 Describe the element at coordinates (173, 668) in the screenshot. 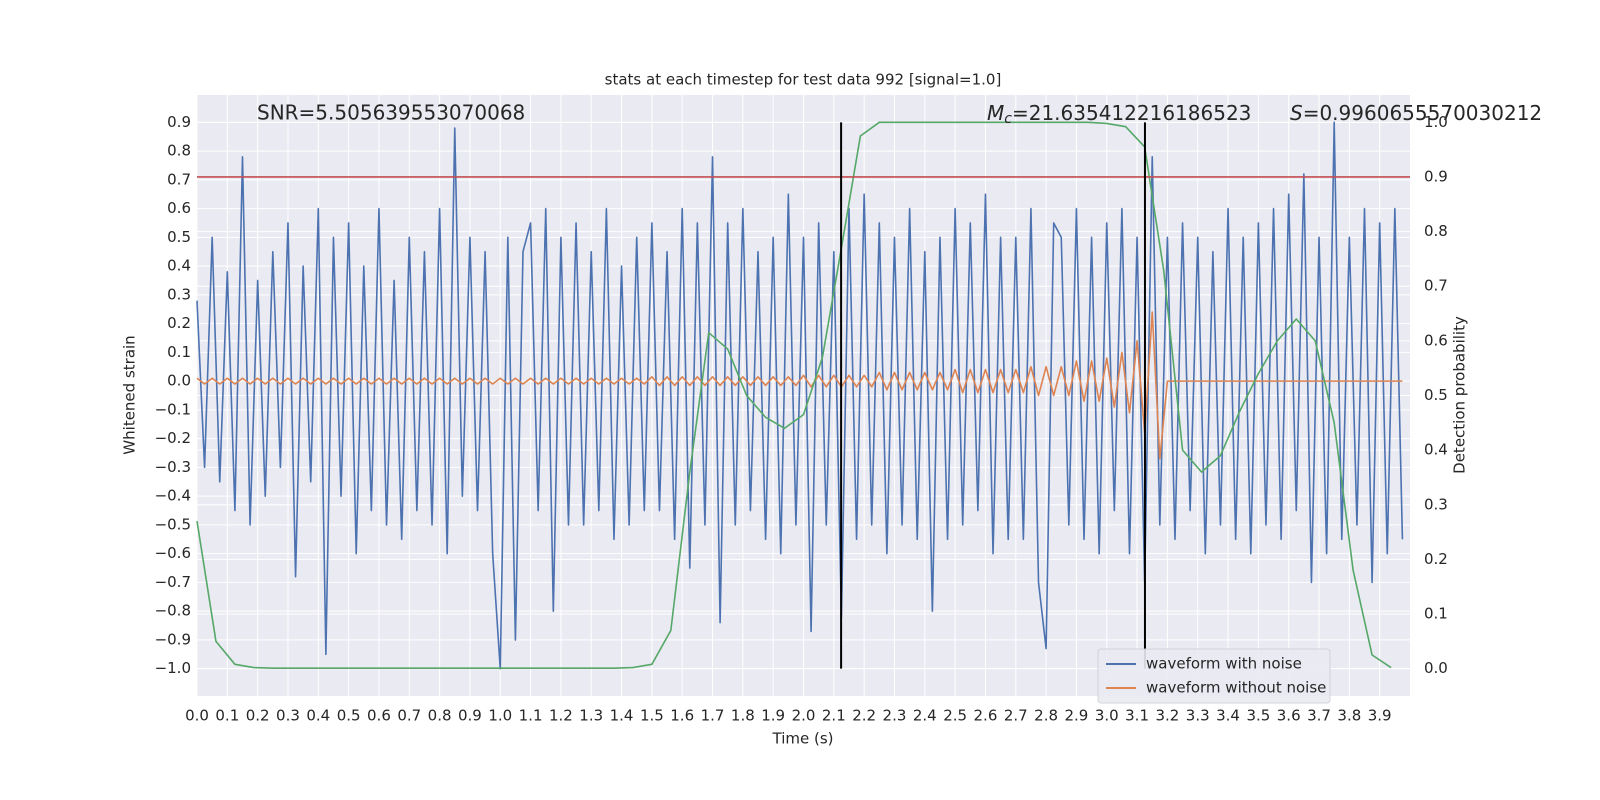

I see `y-tick-label: −1.0` at that location.